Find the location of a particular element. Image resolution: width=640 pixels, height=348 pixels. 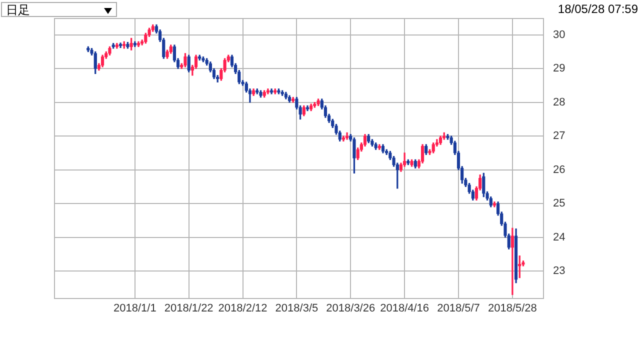

x-tick-label: 2018/3/26 is located at coordinates (351, 308).